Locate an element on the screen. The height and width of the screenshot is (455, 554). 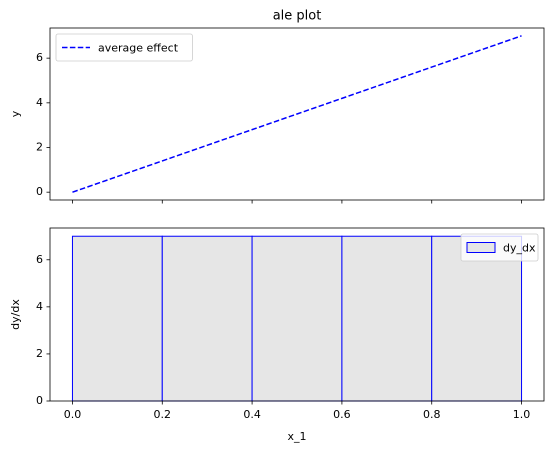
x-tick-label: 0.4 is located at coordinates (252, 414).